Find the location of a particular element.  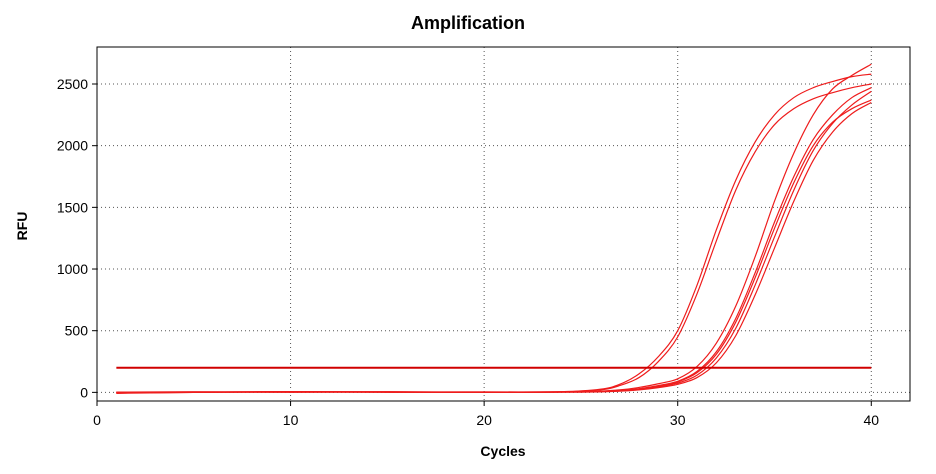

y-axis-title: RFU is located at coordinates (22, 226).